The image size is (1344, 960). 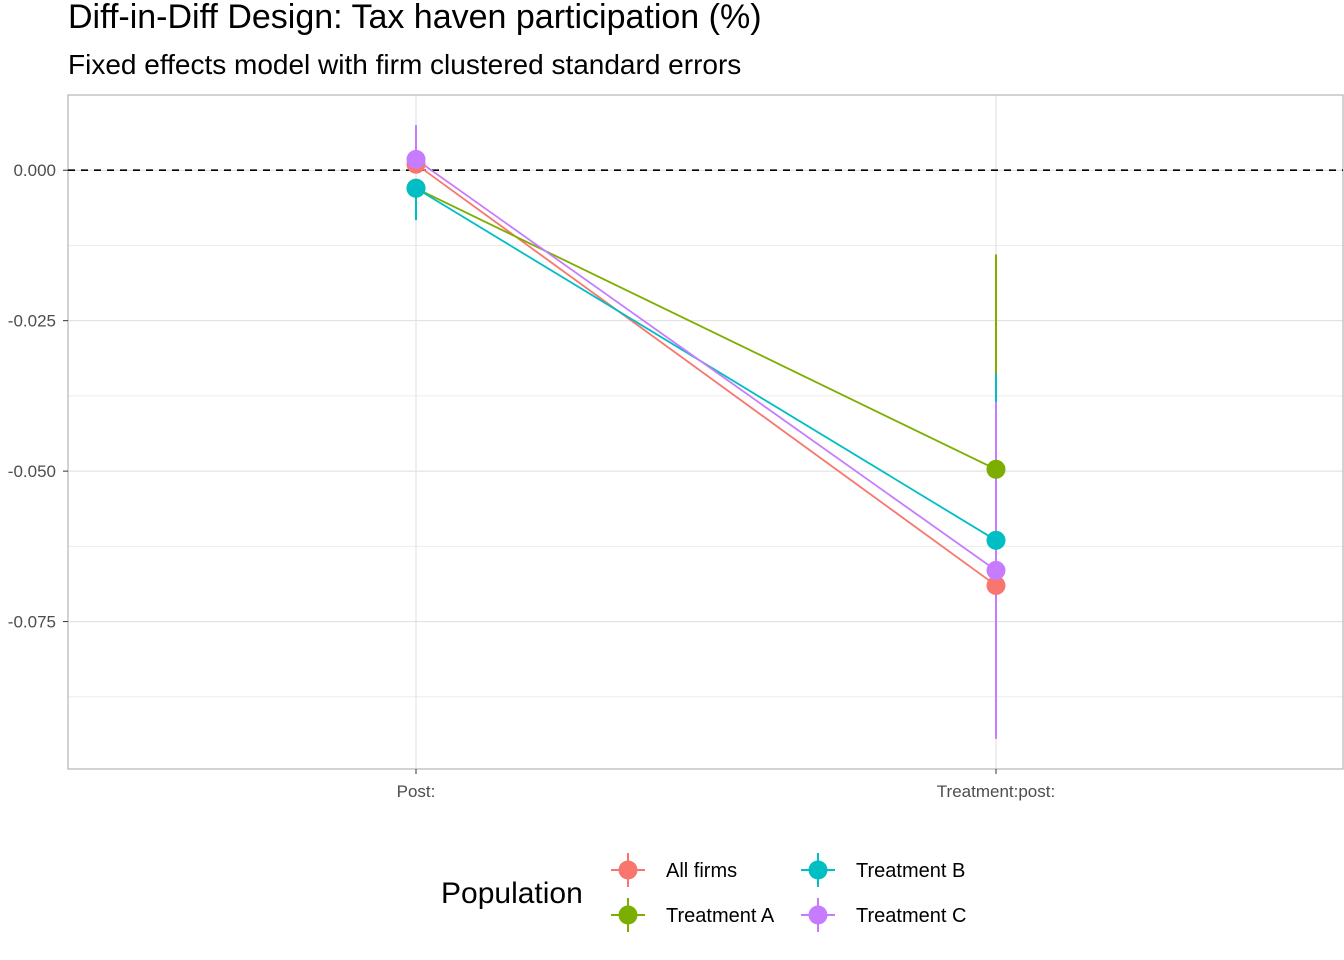 What do you see at coordinates (34, 170) in the screenshot?
I see `y-tick-label: 0.000` at bounding box center [34, 170].